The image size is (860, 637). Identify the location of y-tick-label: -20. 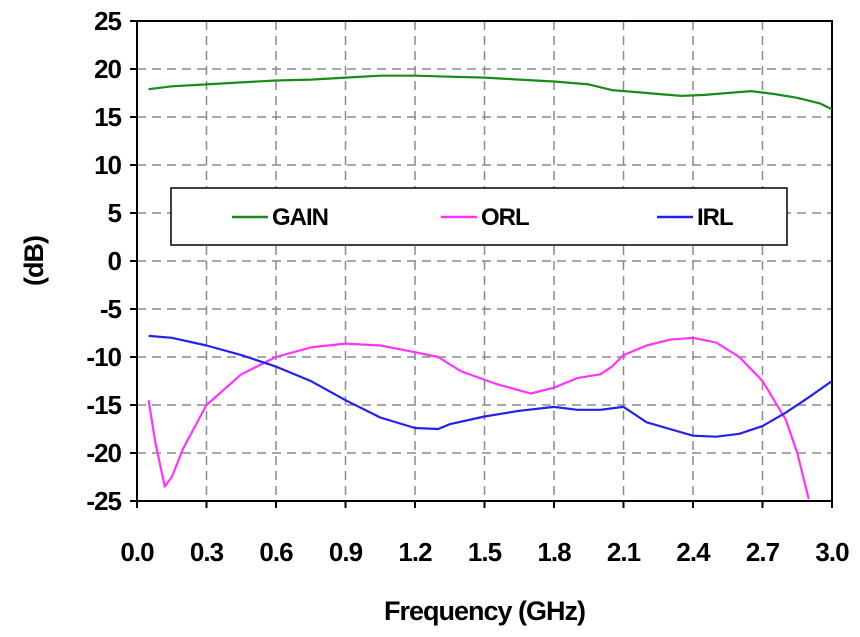
(103, 453).